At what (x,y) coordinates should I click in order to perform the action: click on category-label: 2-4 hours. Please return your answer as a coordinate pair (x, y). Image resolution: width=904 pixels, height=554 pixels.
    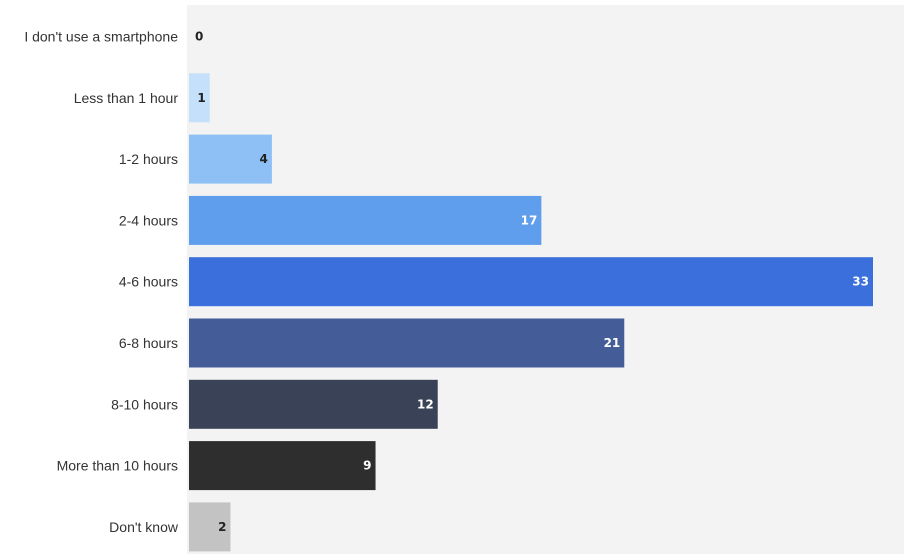
    Looking at the image, I should click on (148, 220).